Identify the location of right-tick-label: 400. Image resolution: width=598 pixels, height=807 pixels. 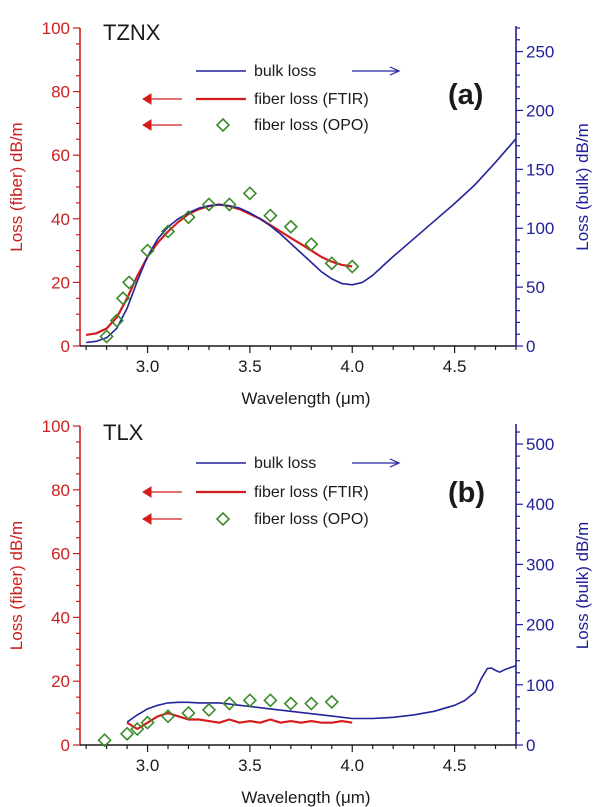
(540, 504).